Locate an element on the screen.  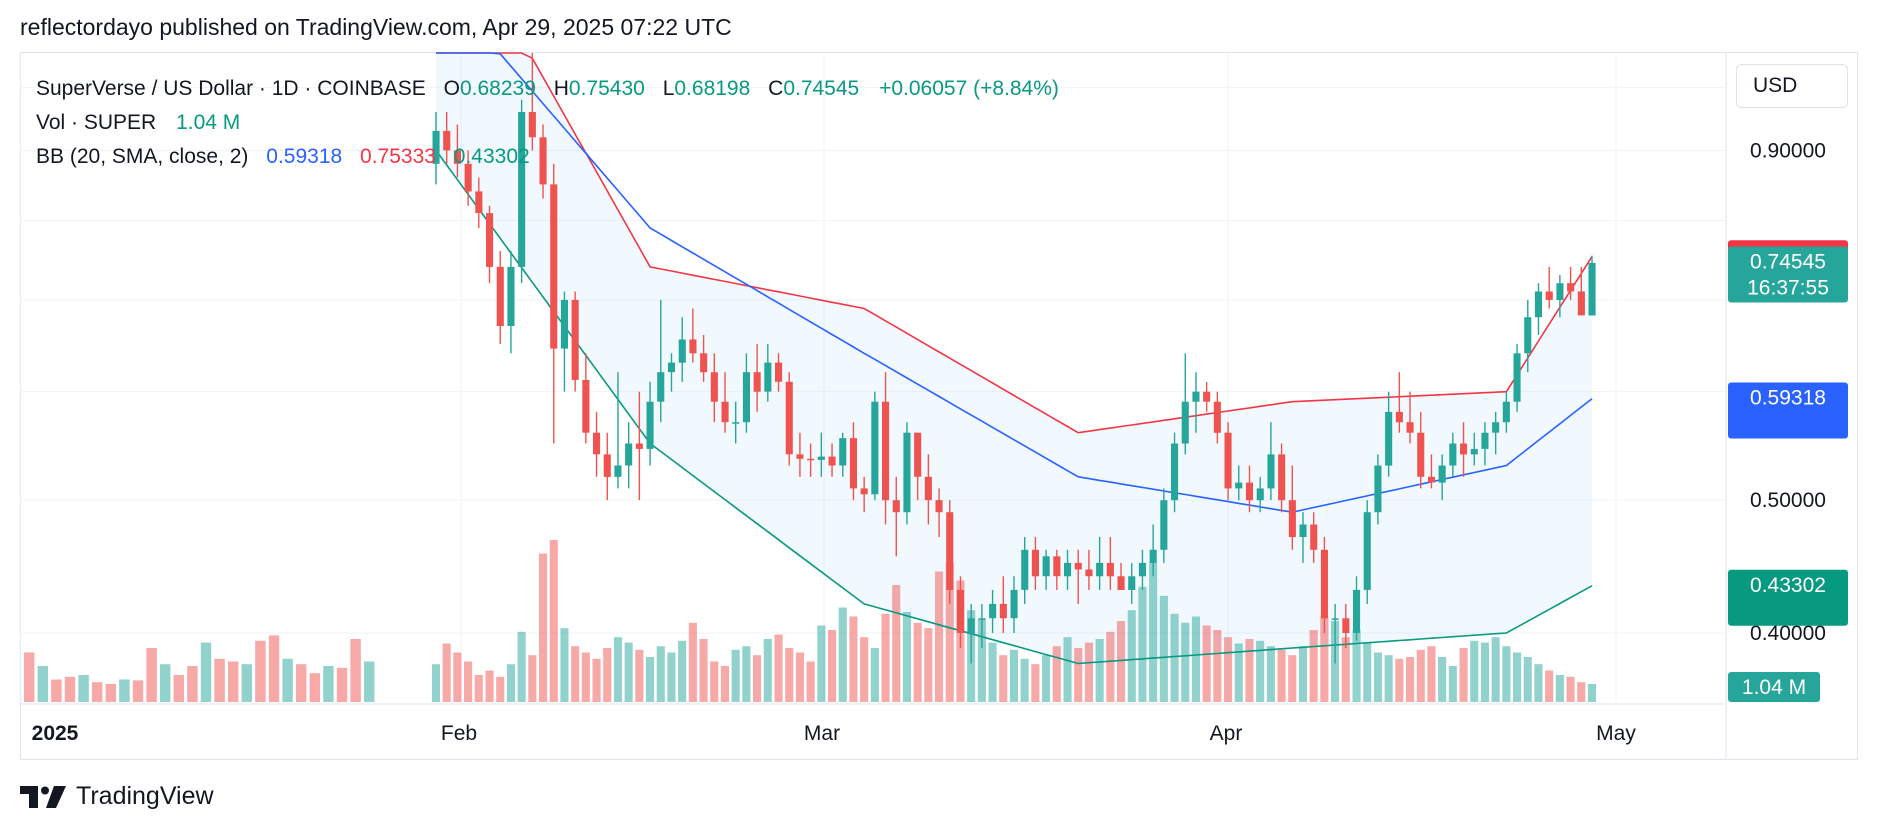
time-axis: 2025 Feb Mar Apr May is located at coordinates (834, 733).